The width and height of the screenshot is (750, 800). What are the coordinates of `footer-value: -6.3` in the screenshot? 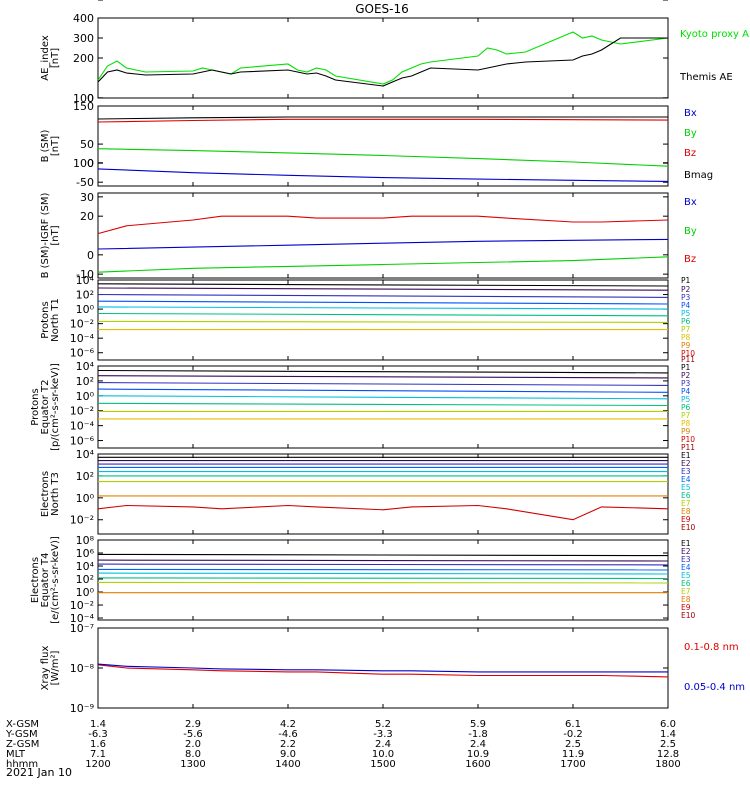 It's located at (98, 734).